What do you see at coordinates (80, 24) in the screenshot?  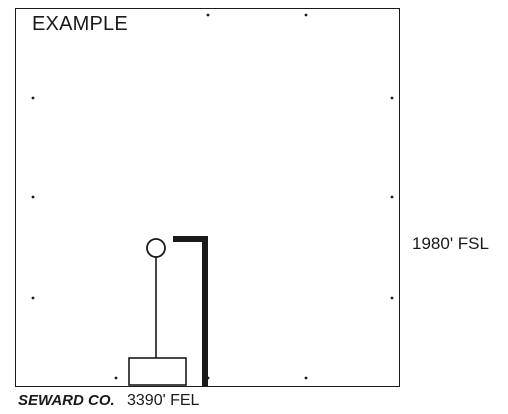 I see `diagram-title: EXAMPLE` at bounding box center [80, 24].